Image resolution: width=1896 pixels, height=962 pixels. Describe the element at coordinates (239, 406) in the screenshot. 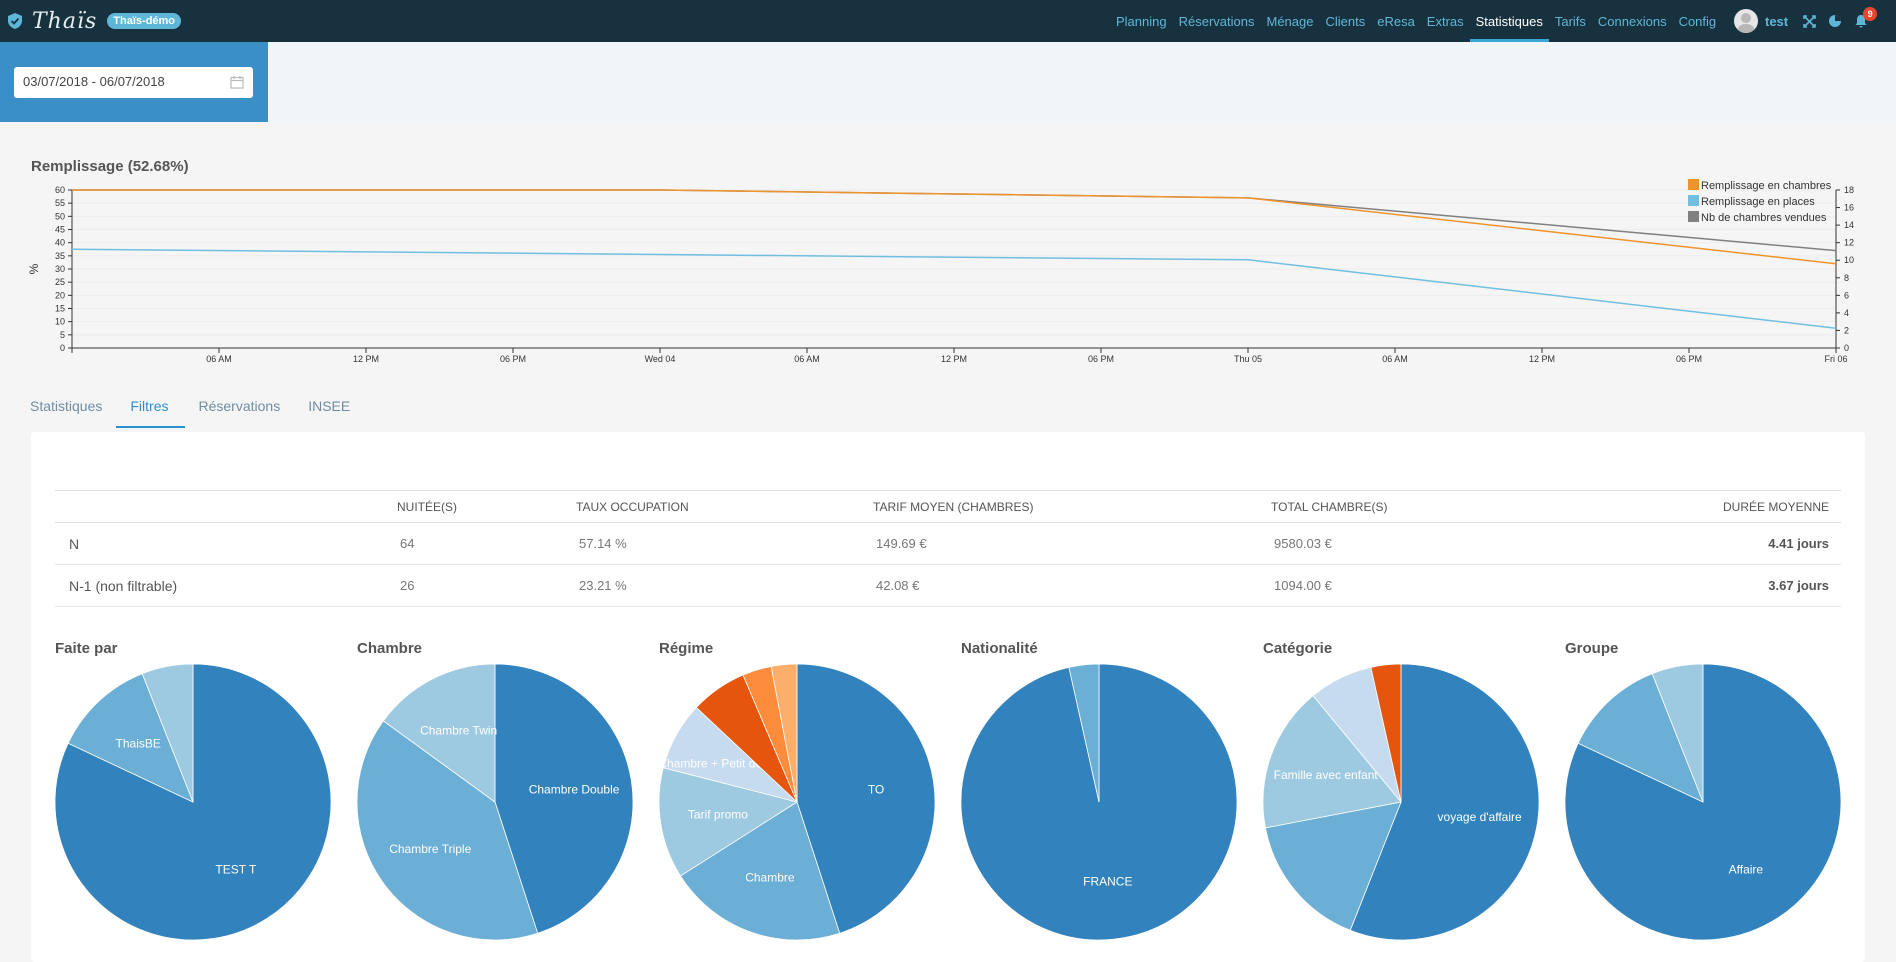

I see `tab-r-servations: Réservations` at that location.